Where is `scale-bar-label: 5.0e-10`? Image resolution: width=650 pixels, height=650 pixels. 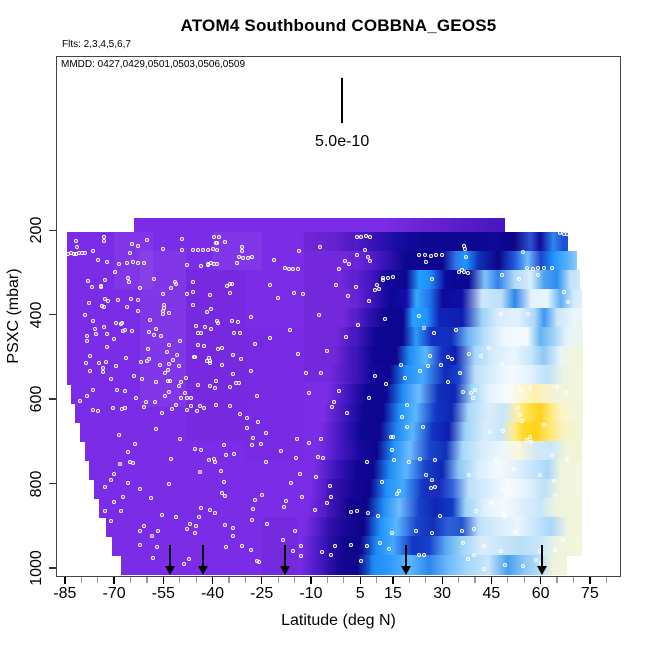 scale-bar-label: 5.0e-10 is located at coordinates (342, 142).